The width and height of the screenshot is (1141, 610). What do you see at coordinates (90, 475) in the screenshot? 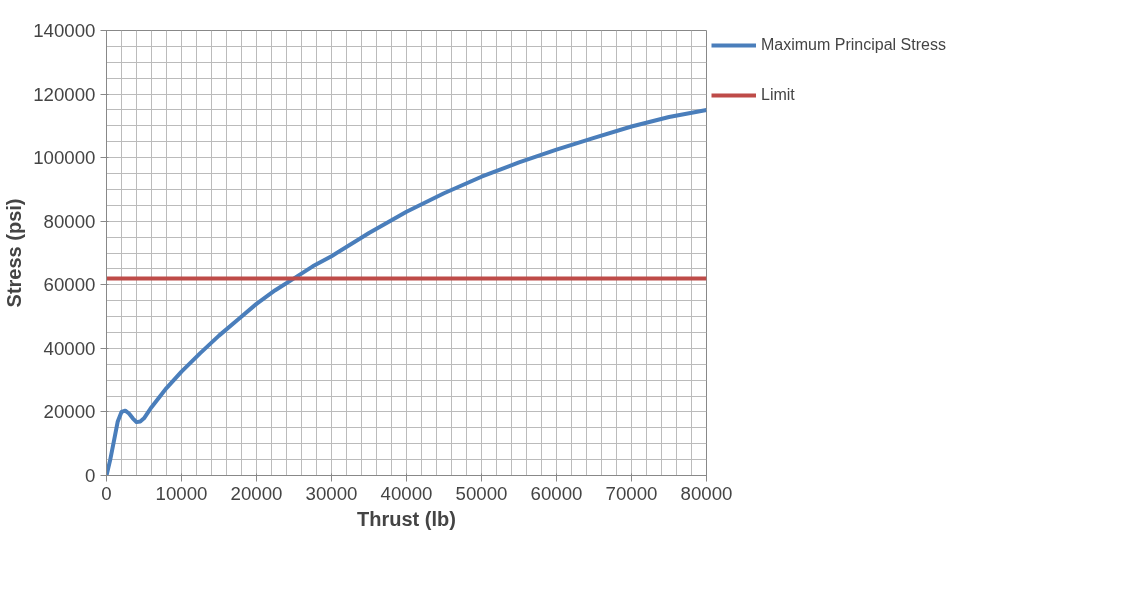
I see `y-tick-label: 0` at bounding box center [90, 475].